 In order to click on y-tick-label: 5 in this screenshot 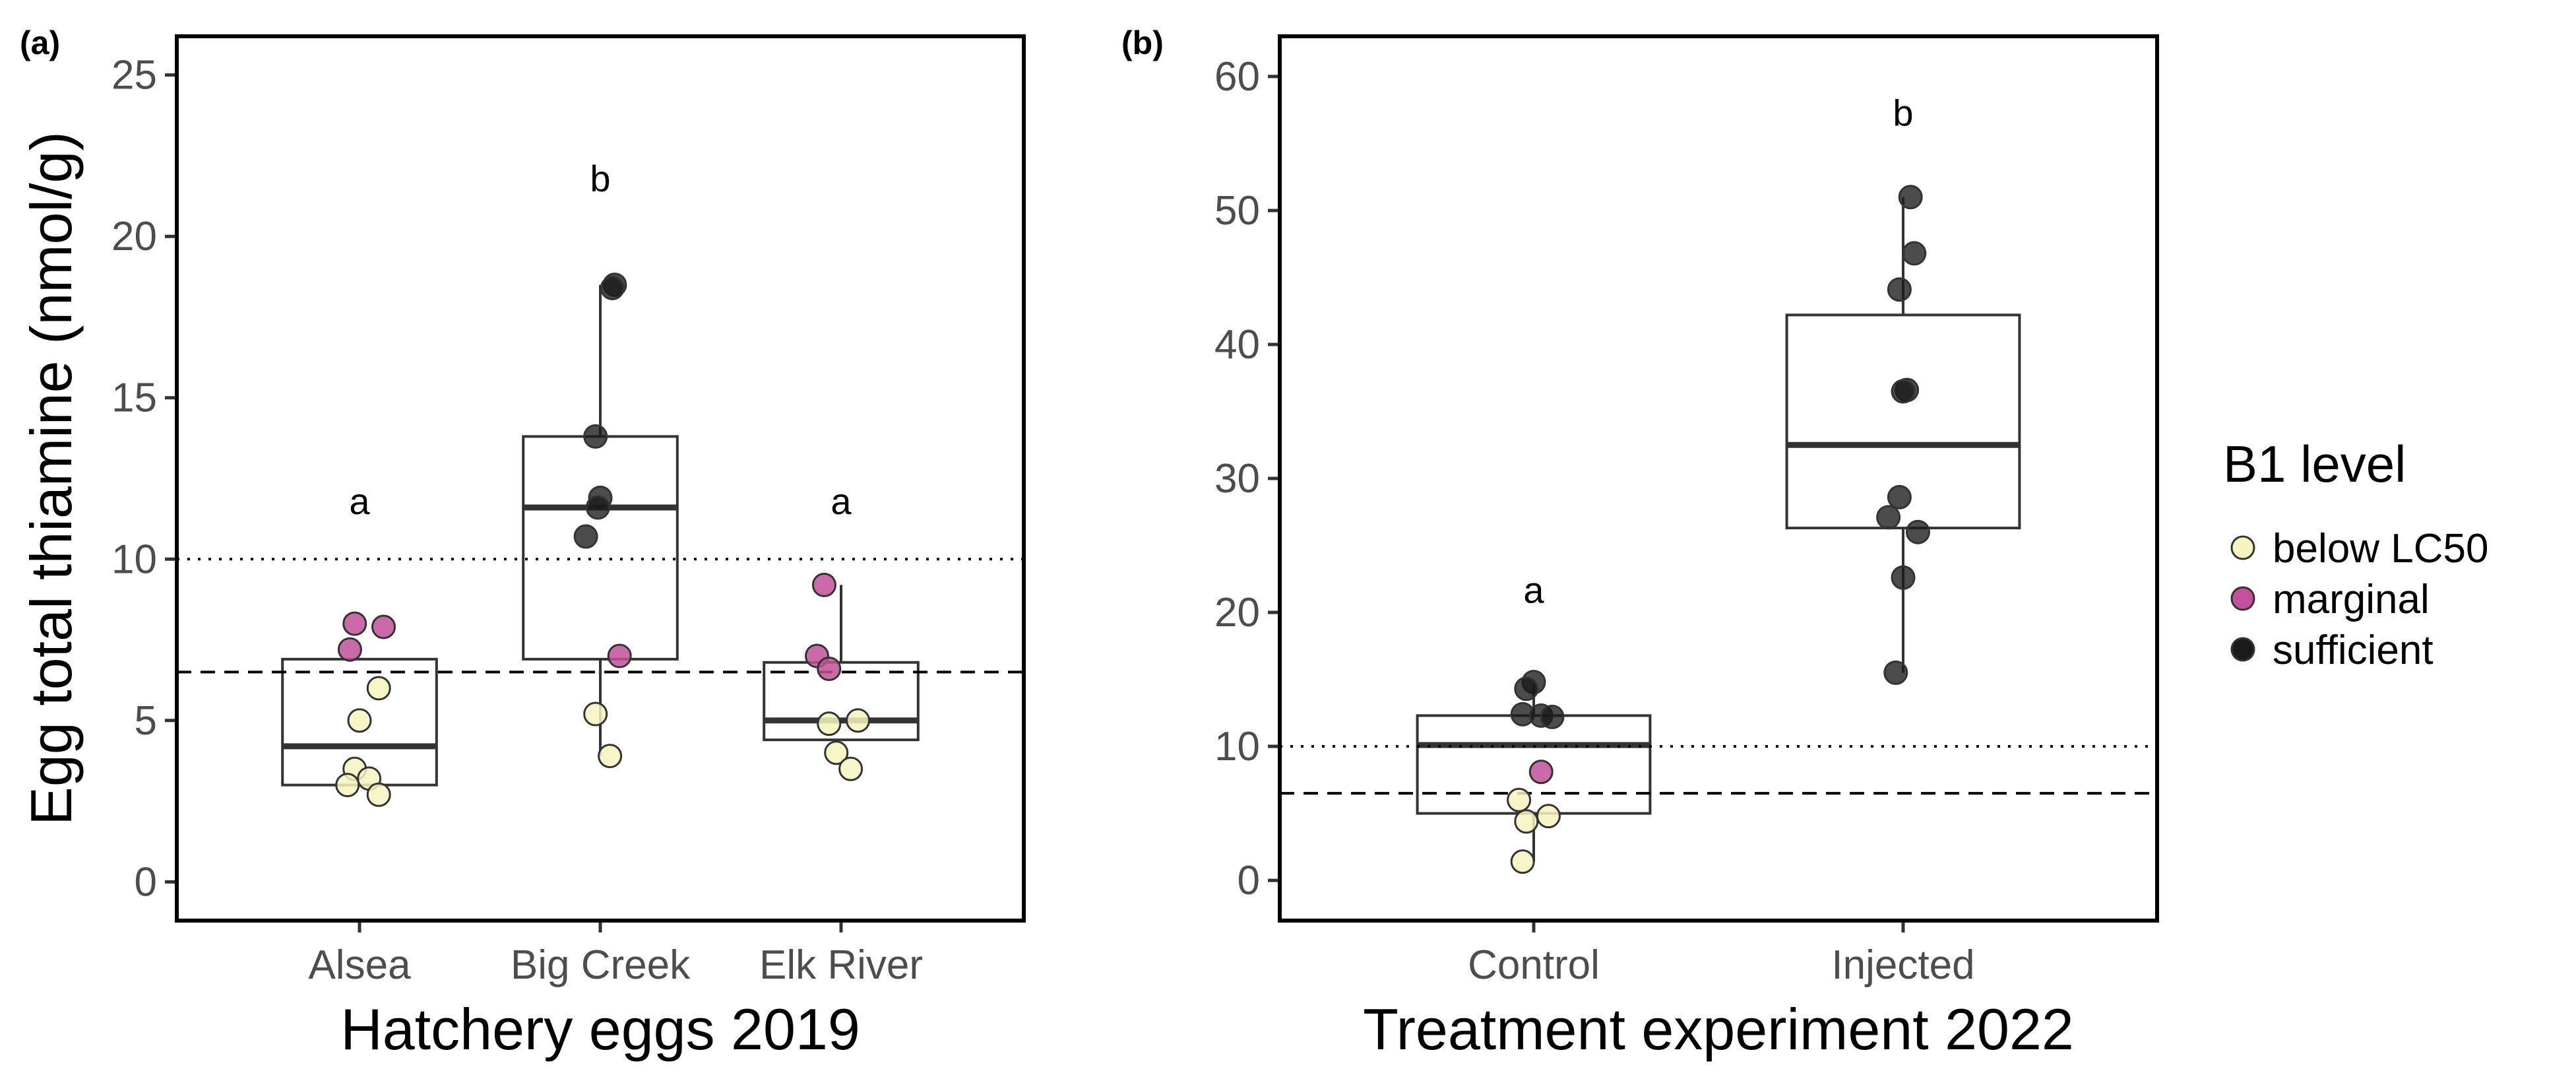, I will do `click(146, 721)`.